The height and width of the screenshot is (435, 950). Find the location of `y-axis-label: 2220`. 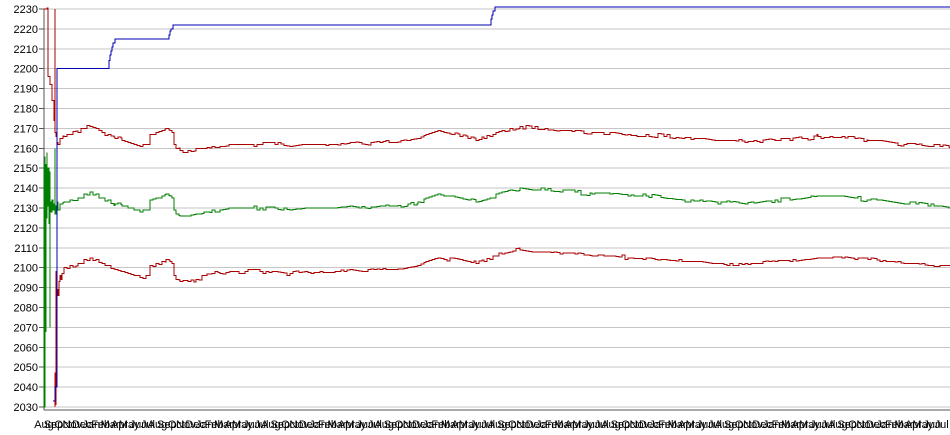

y-axis-label: 2220 is located at coordinates (26, 30).